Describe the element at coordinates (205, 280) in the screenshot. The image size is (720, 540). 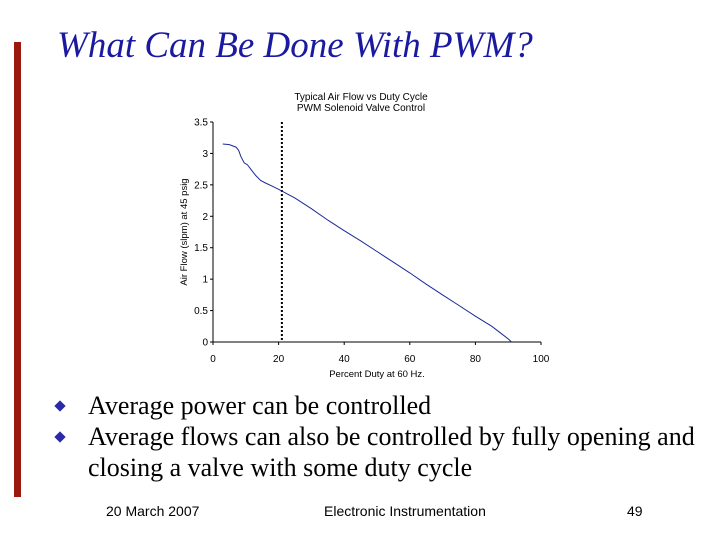
I see `y-tick-label: 1` at that location.